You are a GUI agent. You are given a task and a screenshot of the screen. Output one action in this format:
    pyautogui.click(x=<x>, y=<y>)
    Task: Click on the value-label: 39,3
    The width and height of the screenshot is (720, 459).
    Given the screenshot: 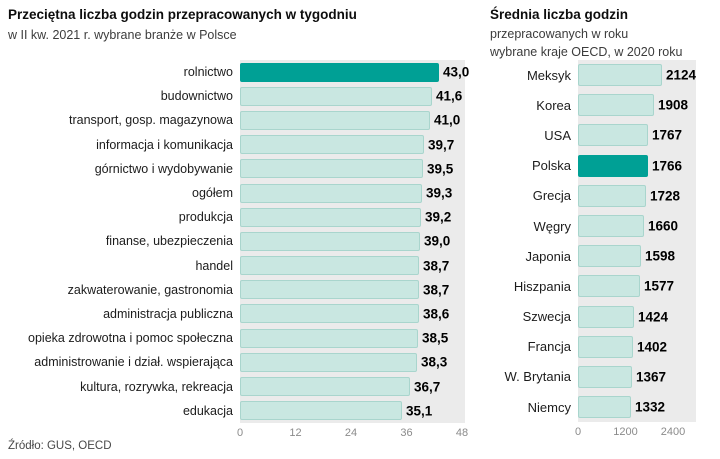 What is the action you would take?
    pyautogui.click(x=439, y=193)
    